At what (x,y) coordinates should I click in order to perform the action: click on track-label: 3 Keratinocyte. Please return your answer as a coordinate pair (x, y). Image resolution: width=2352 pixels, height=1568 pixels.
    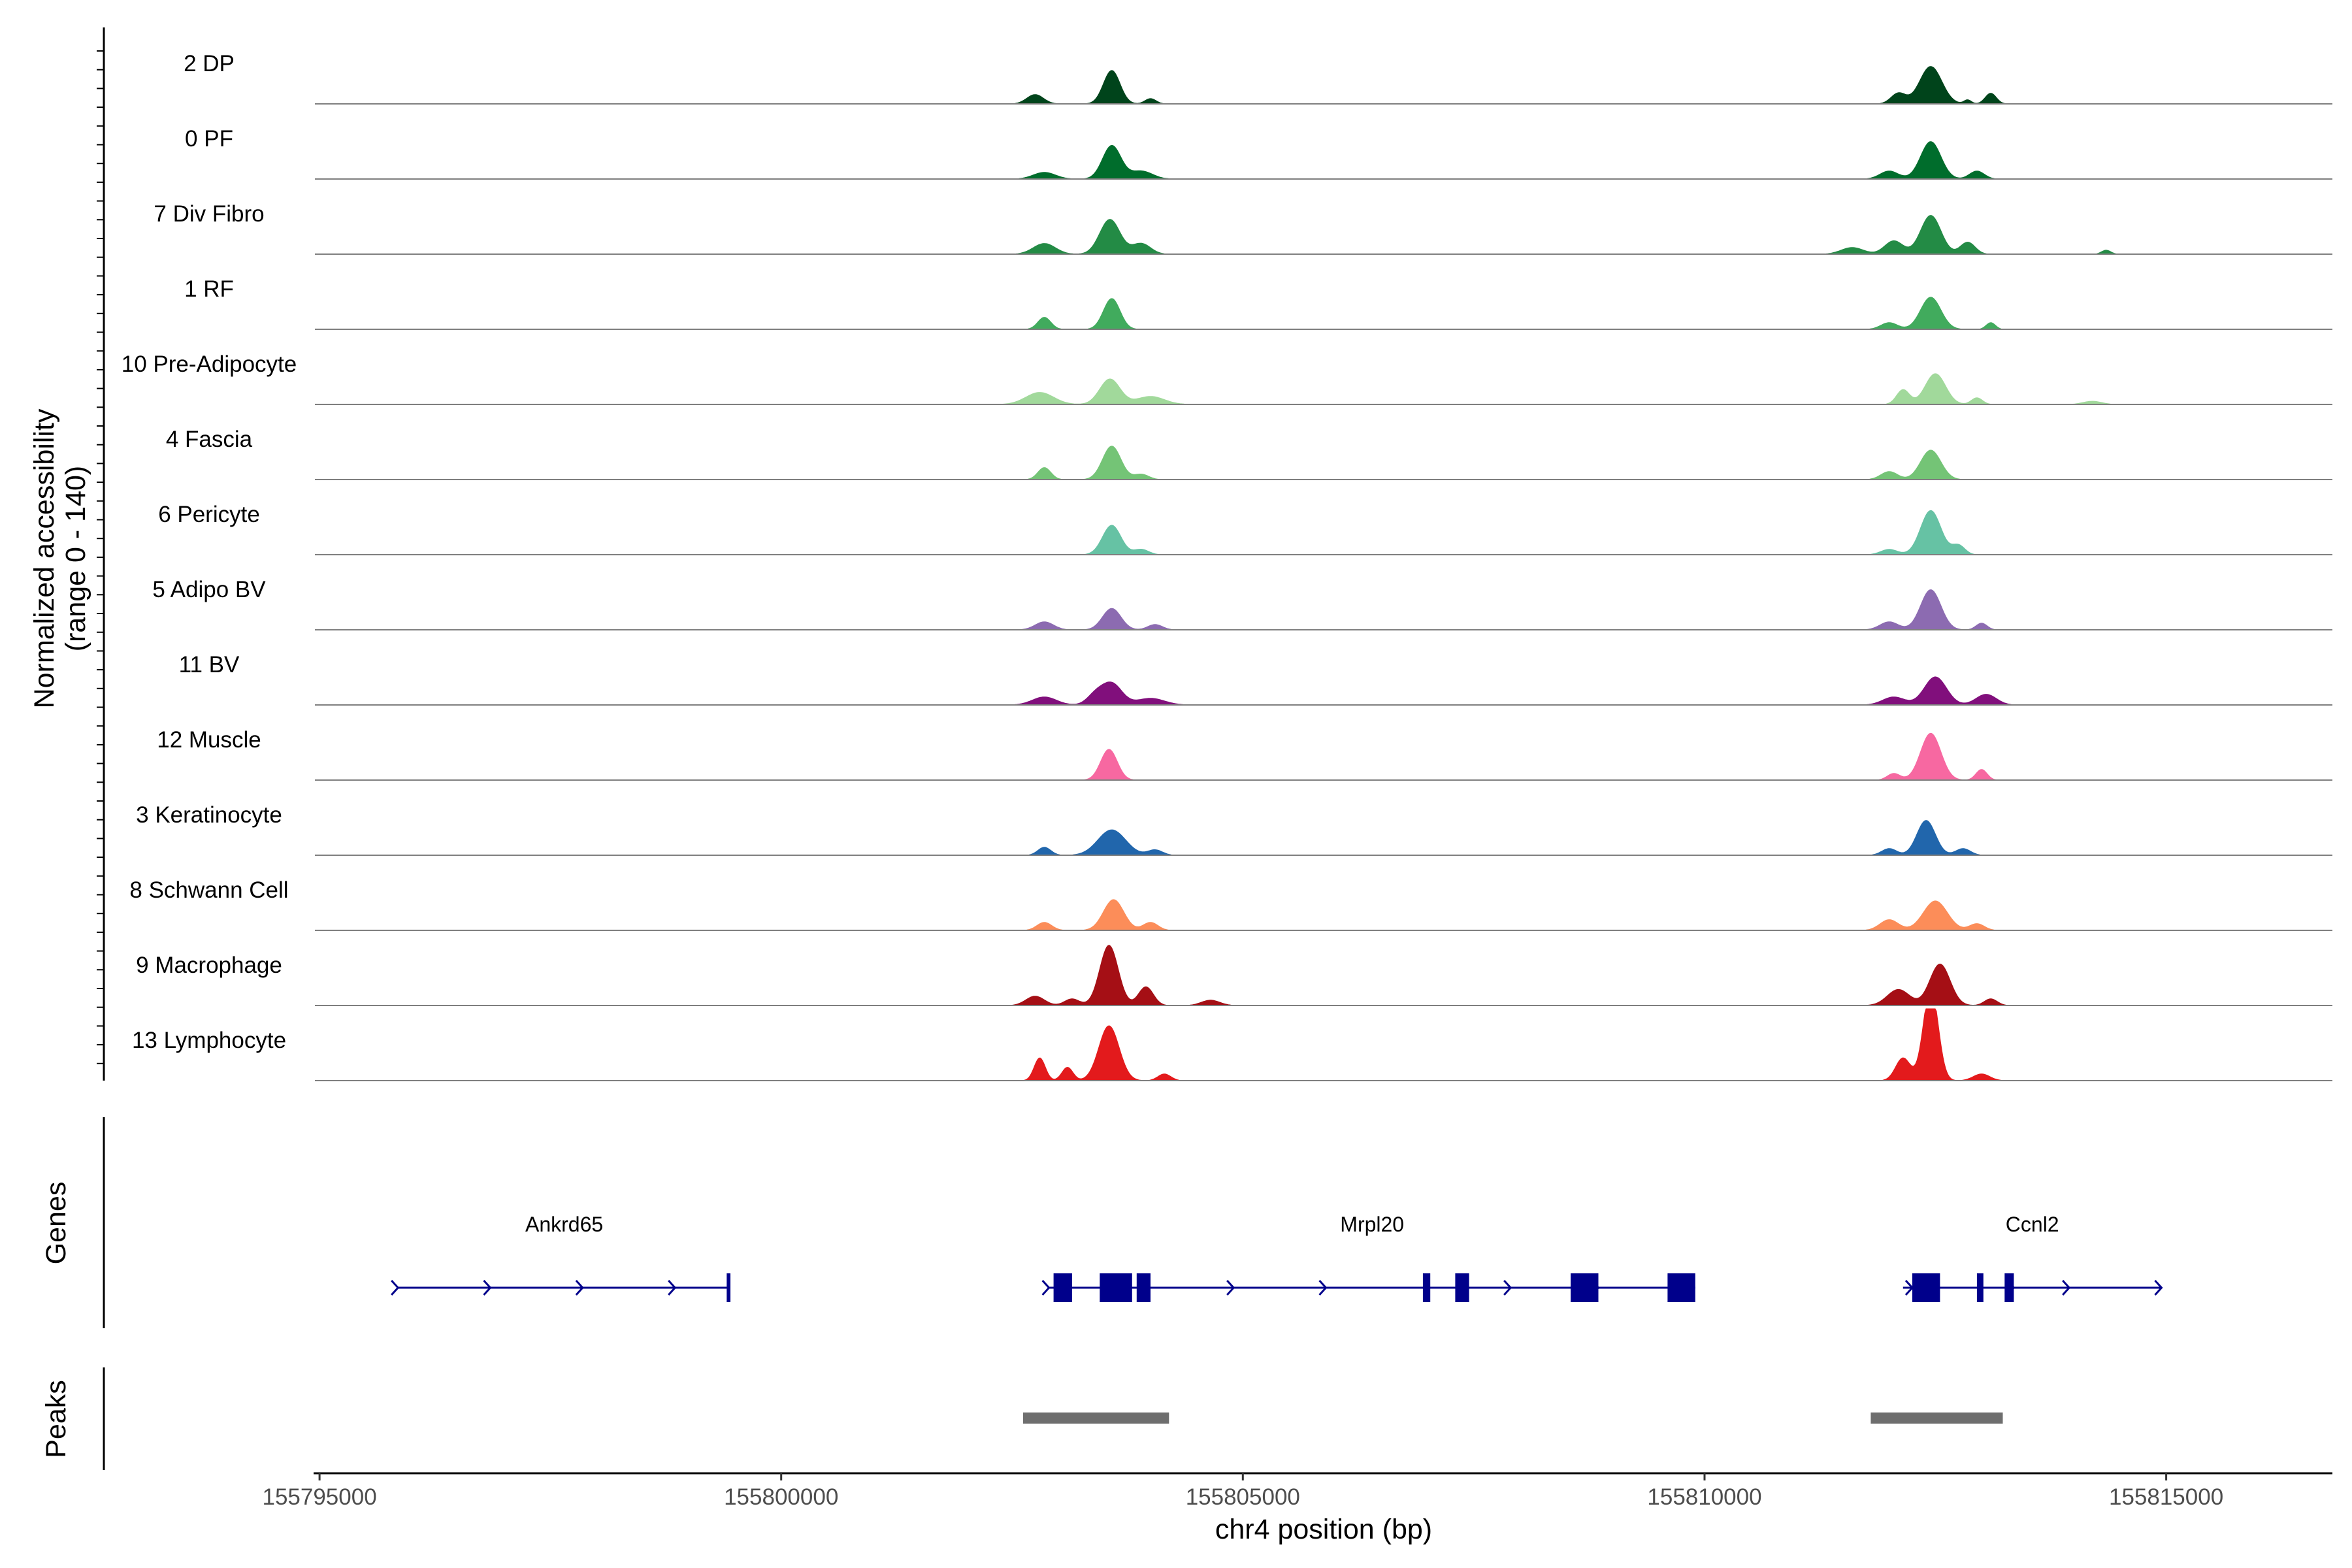
    Looking at the image, I should click on (209, 815).